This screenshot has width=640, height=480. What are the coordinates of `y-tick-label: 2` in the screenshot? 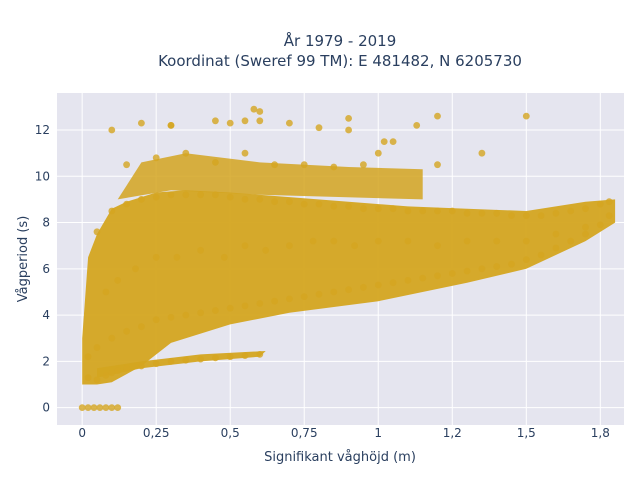 It's located at (46, 361).